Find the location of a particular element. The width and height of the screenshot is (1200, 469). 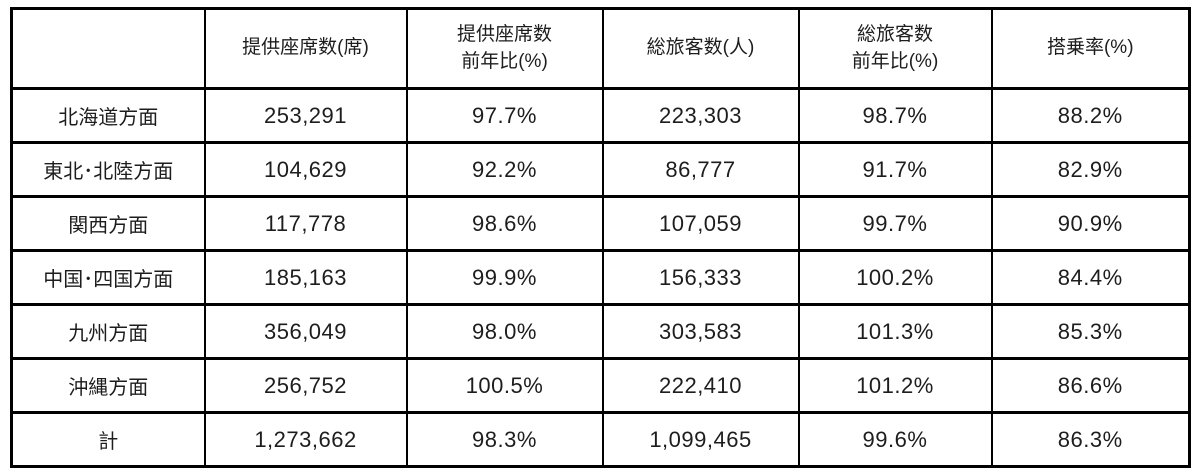

data-cell: 253,291 is located at coordinates (305, 115).